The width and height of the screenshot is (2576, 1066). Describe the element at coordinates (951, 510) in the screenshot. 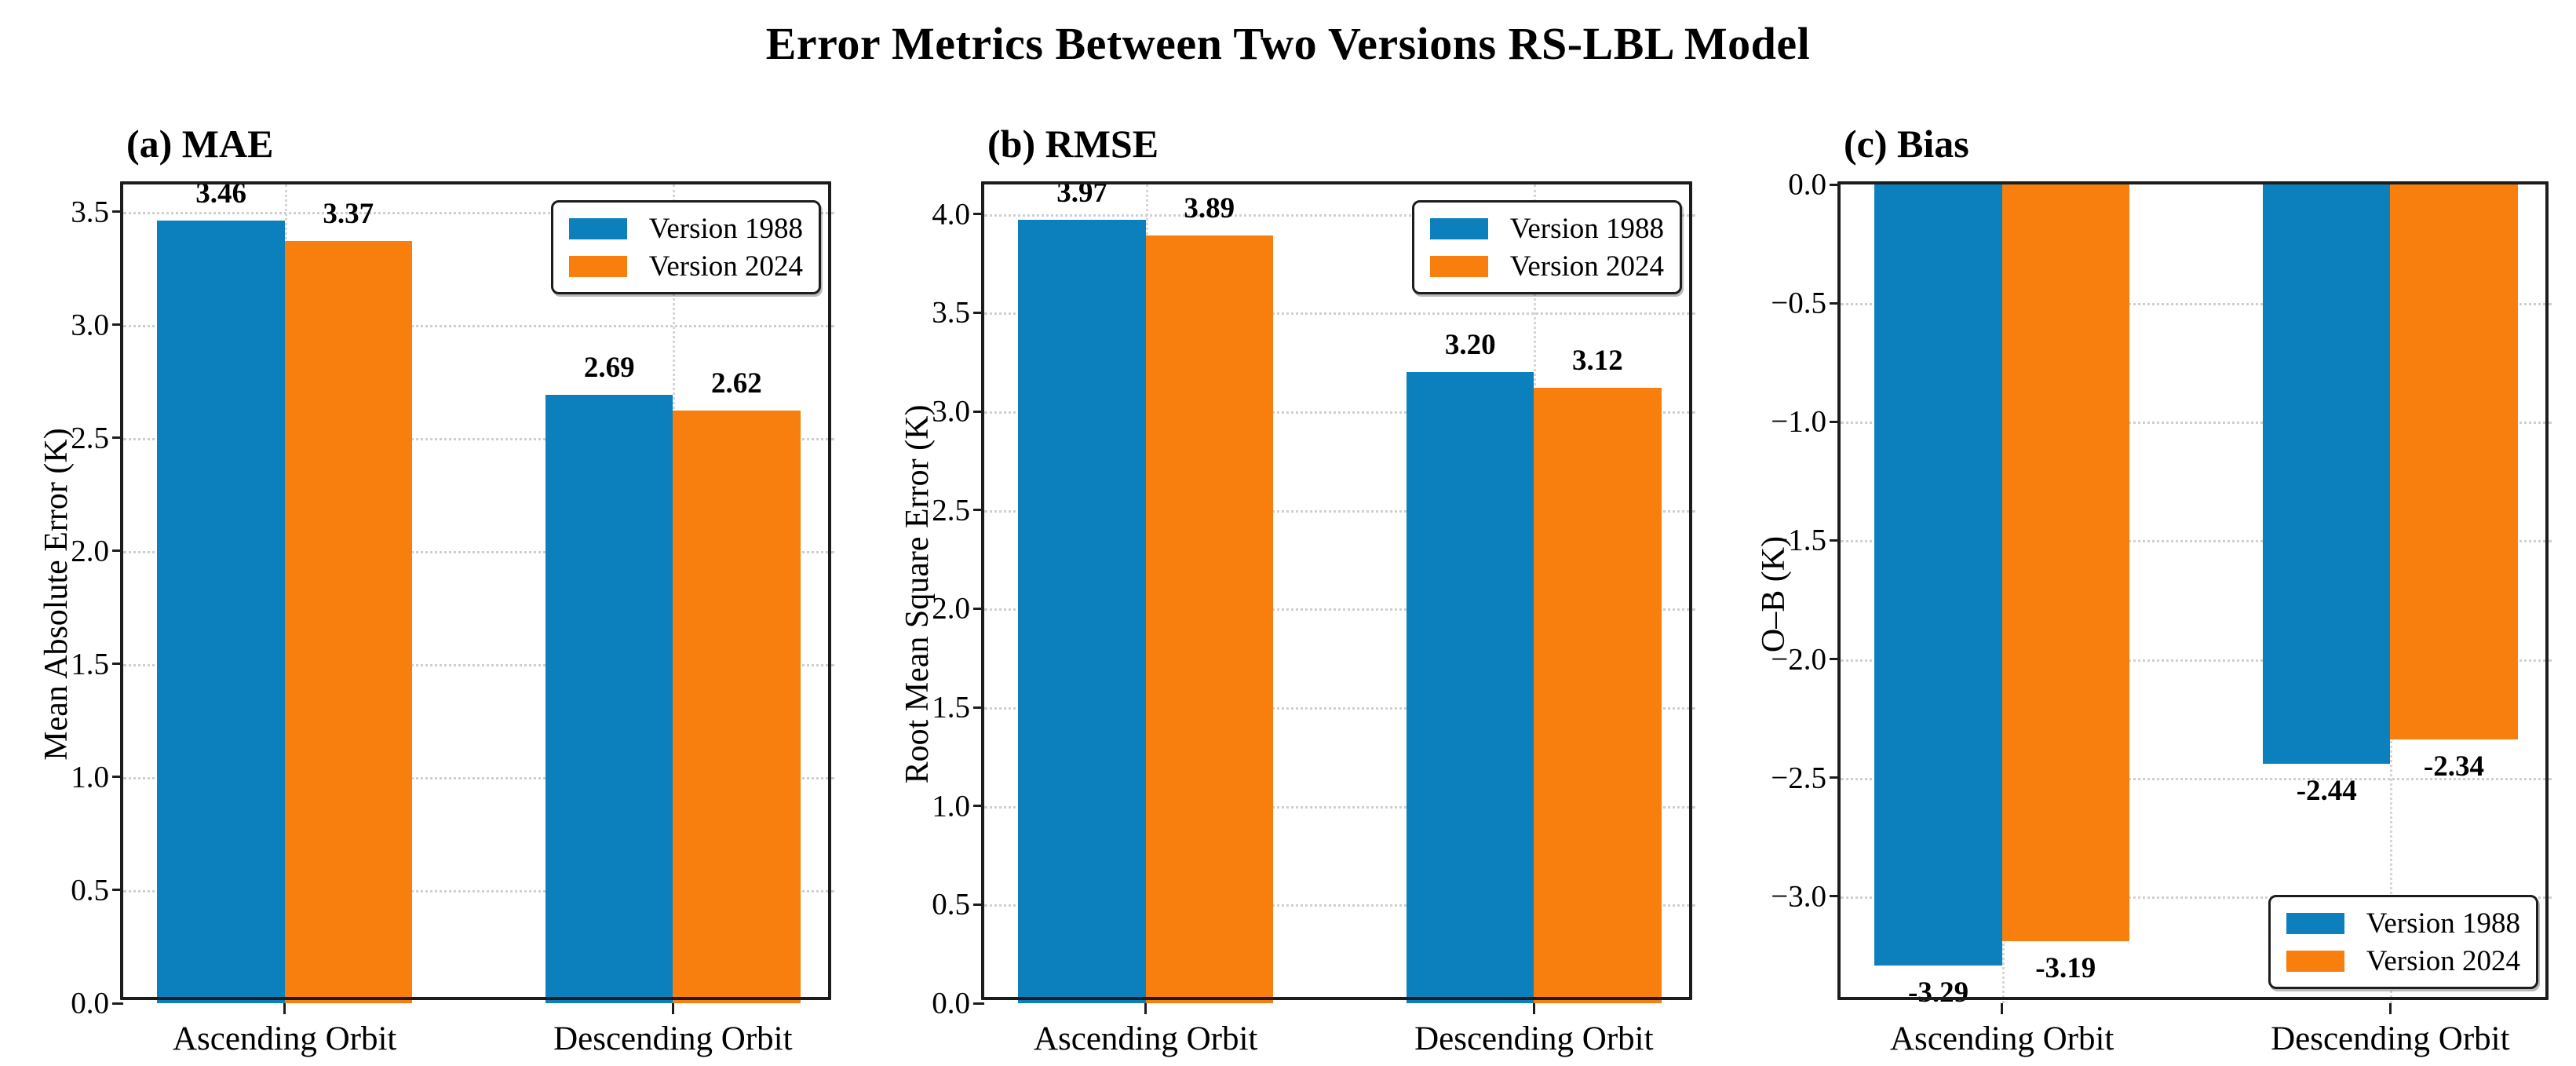

I see `y-tick-label: 2.5` at that location.